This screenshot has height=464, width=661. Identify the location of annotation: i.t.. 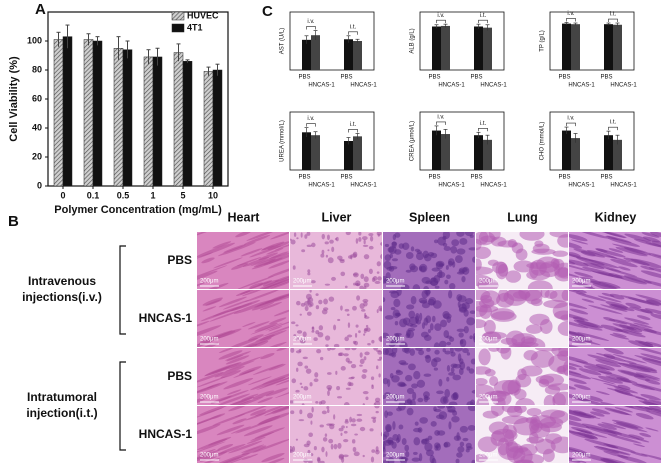
(613, 123).